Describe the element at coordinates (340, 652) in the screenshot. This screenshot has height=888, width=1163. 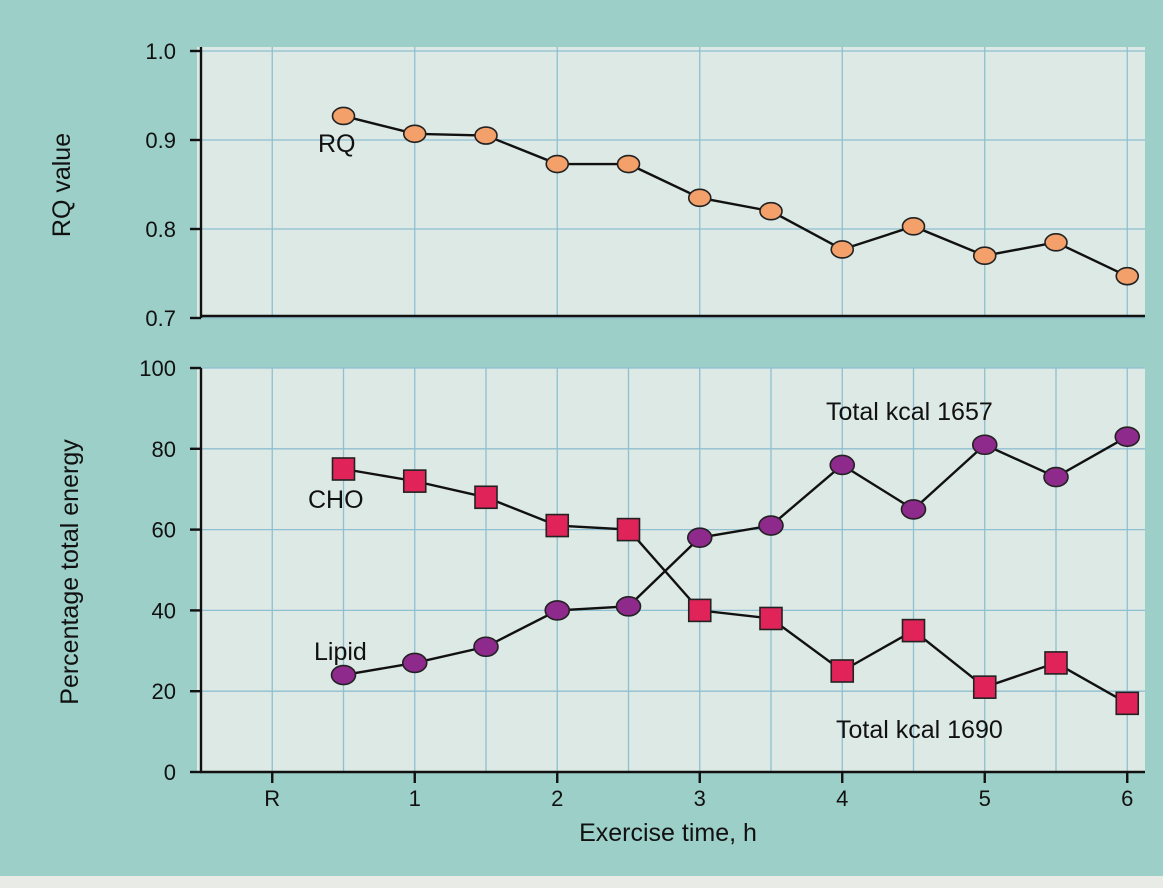
I see `lipid-annotation: Lipid` at that location.